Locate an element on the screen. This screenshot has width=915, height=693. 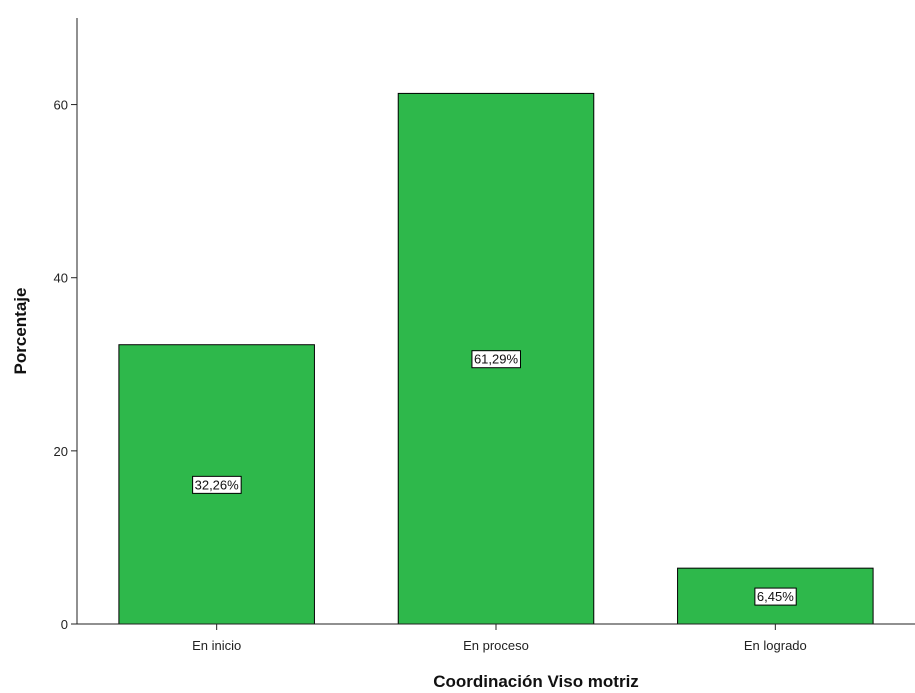
x-tick-label: En inicio is located at coordinates (216, 645).